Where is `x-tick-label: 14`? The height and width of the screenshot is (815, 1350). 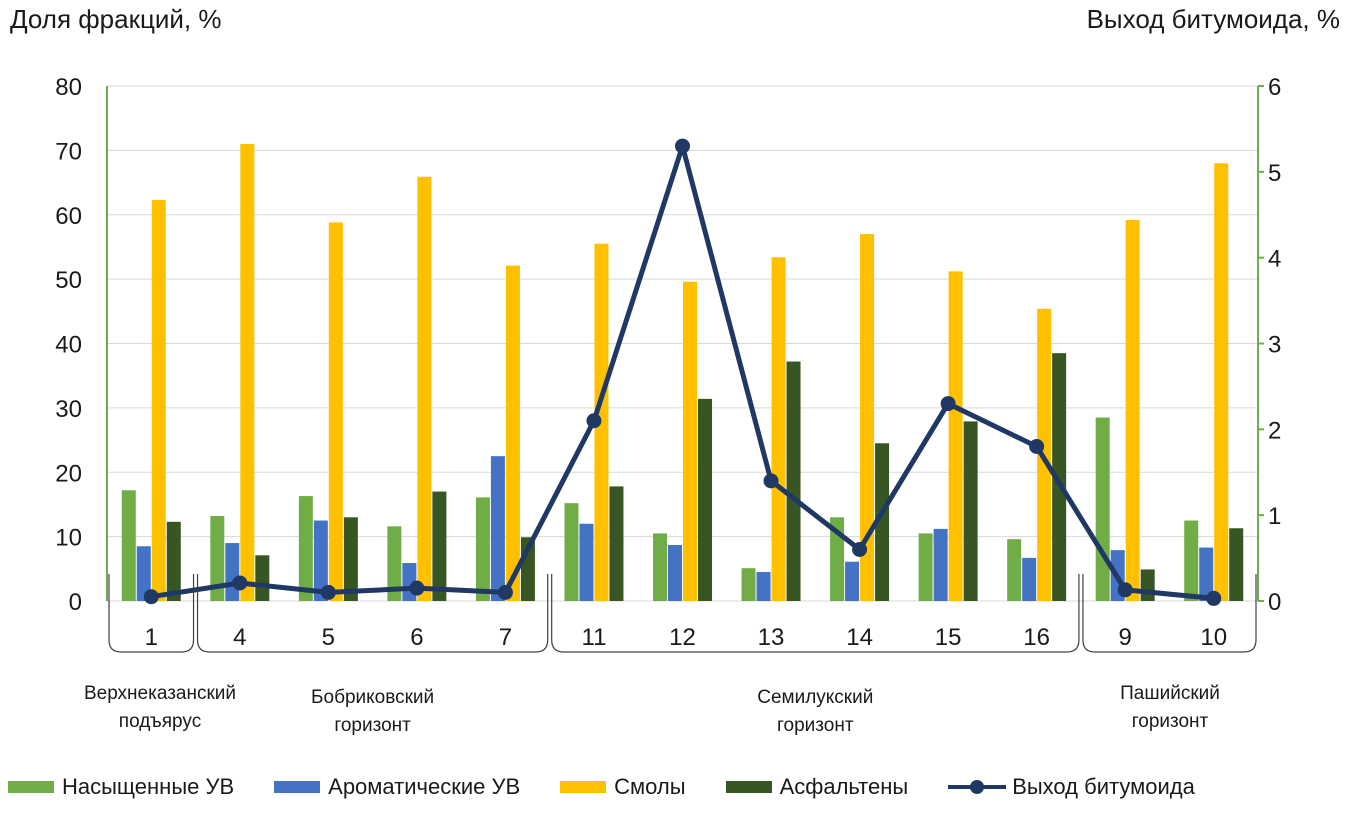
x-tick-label: 14 is located at coordinates (859, 637).